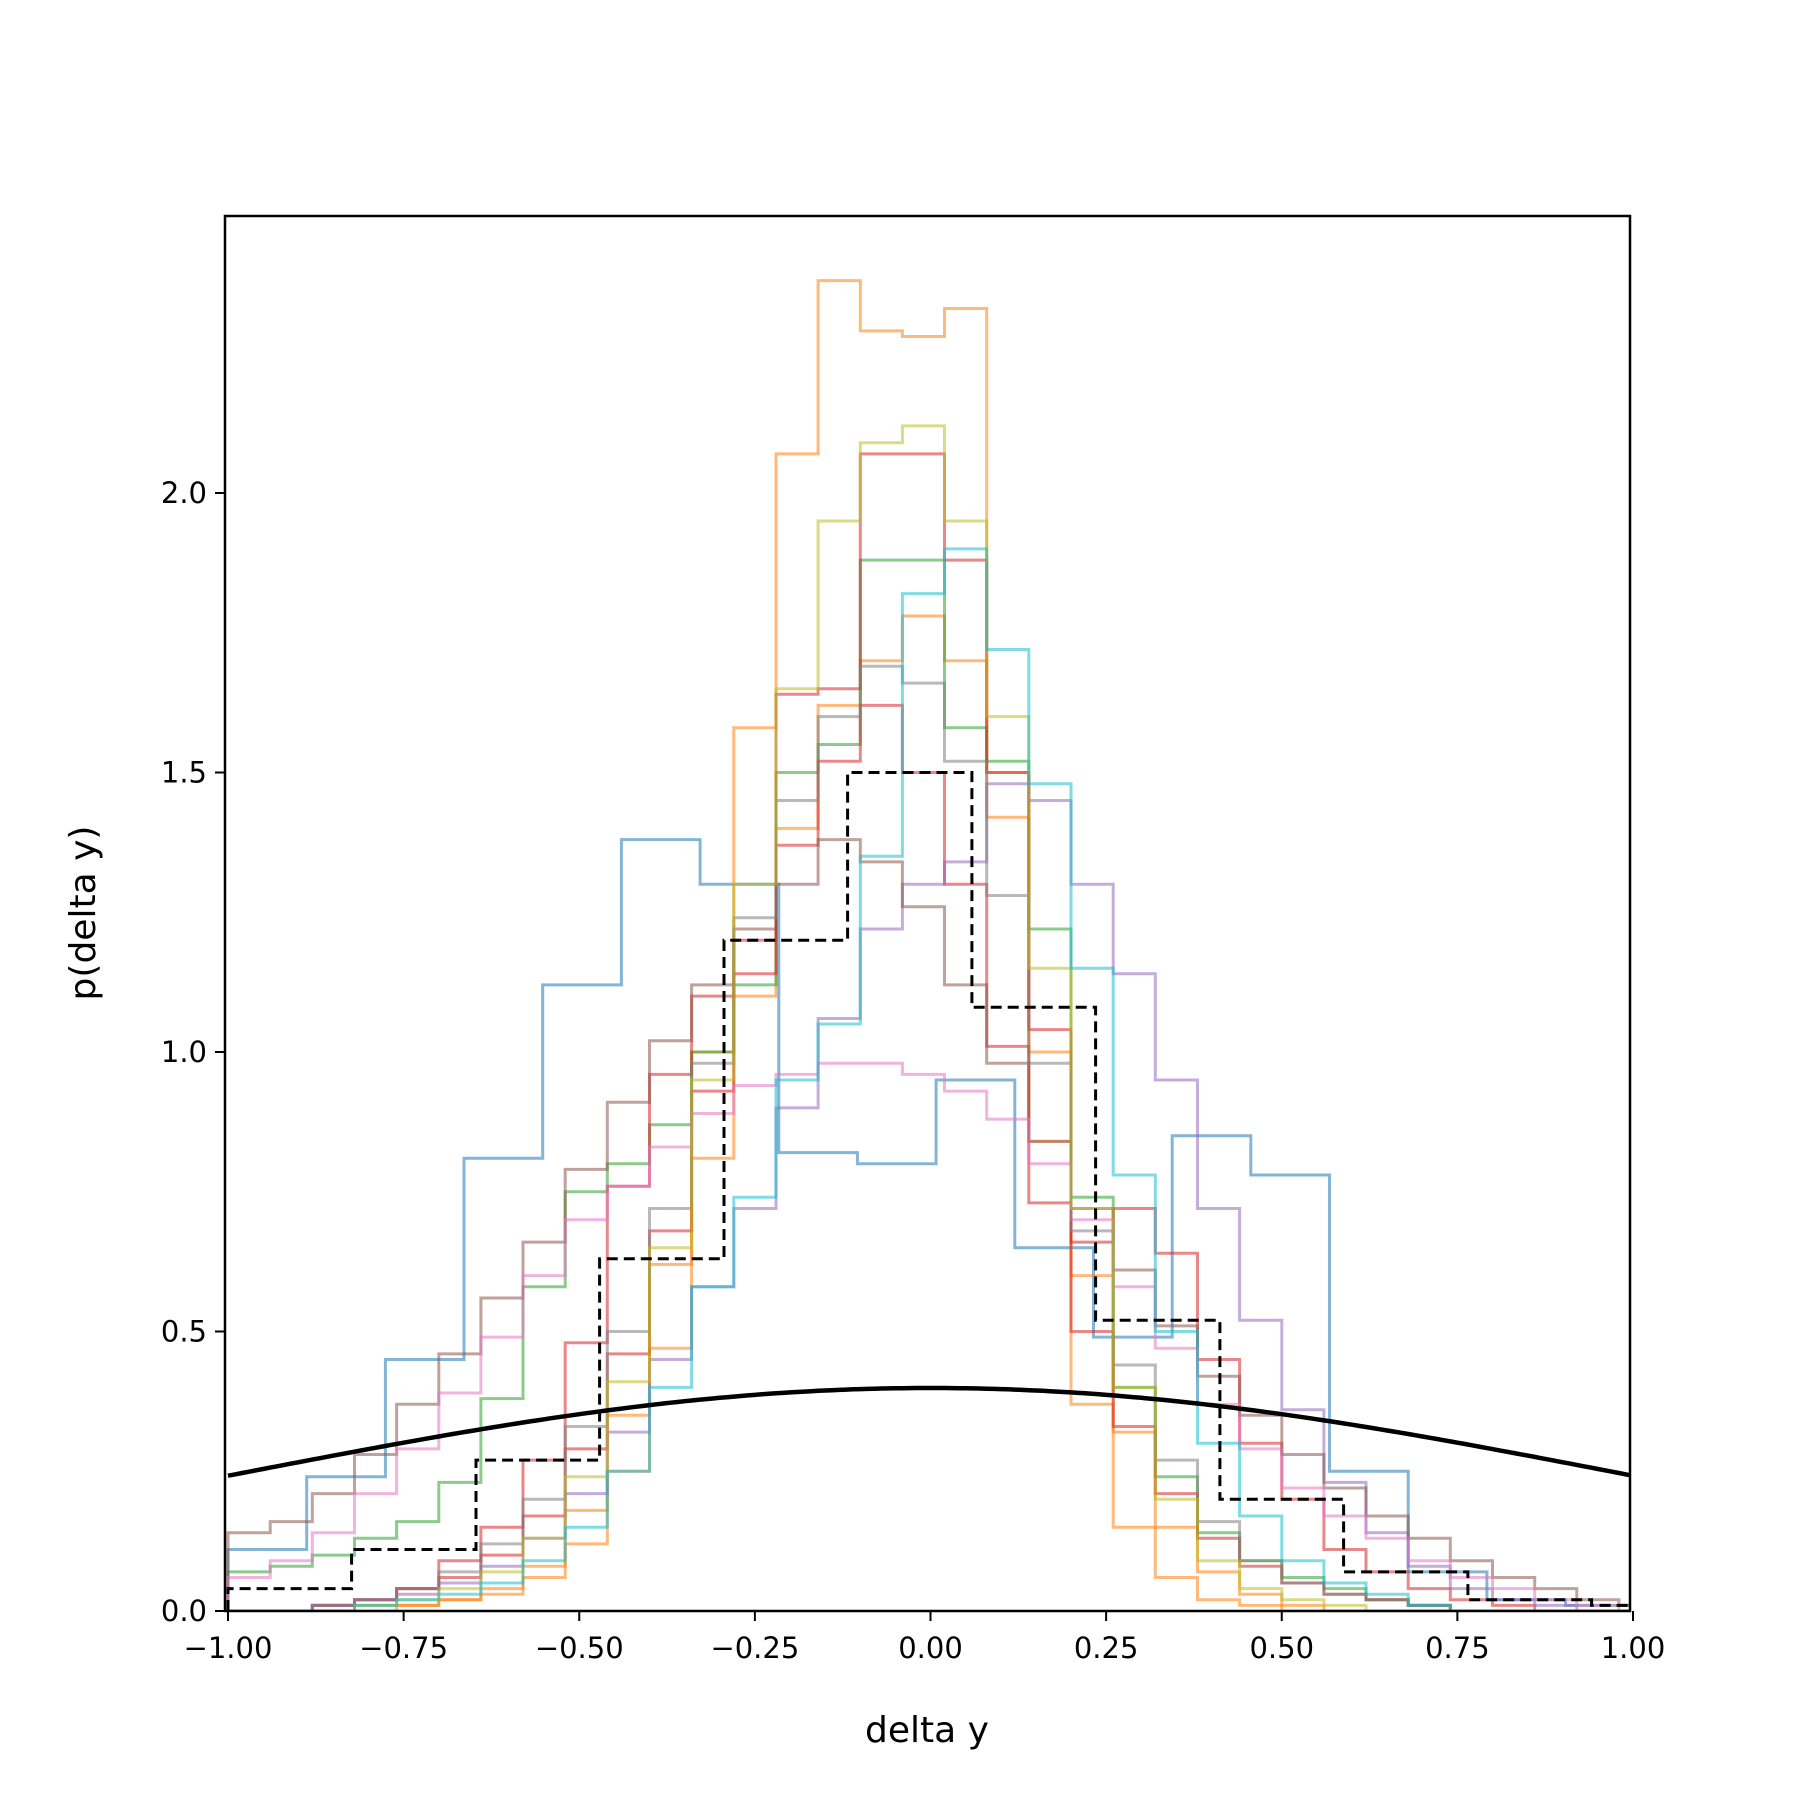  Describe the element at coordinates (184, 1052) in the screenshot. I see `y-tick-label: 1.0` at that location.